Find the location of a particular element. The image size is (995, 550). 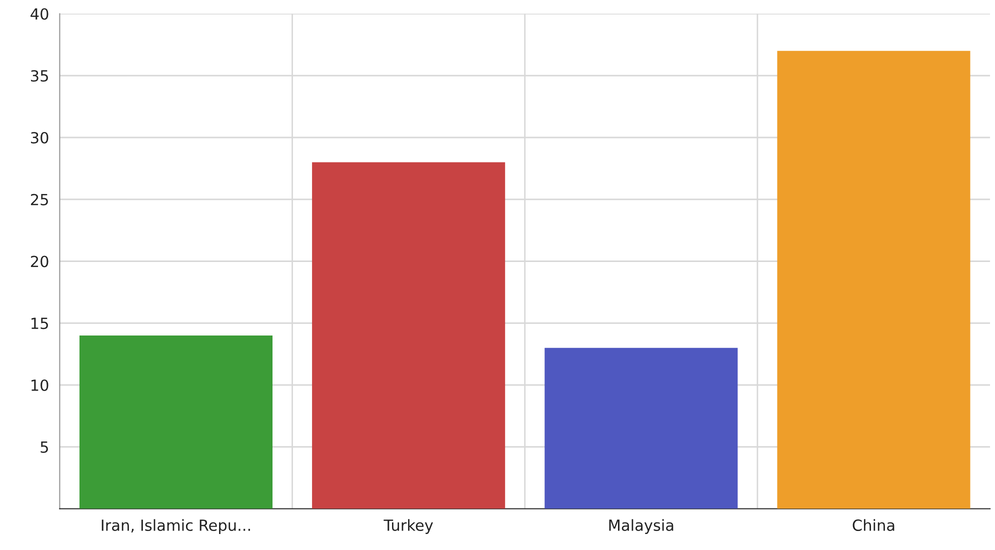

y-tick-label: 5 is located at coordinates (44, 447).